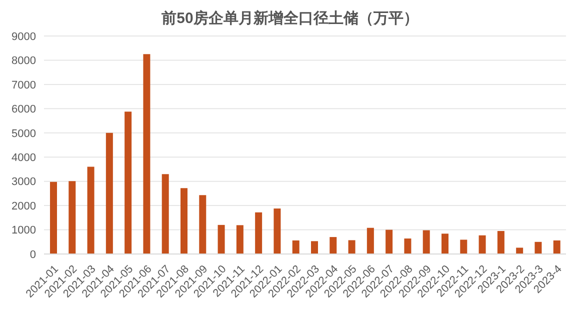  Describe the element at coordinates (290, 19) in the screenshot. I see `chart-title: 前50房企单月新增全口径土储（万平）` at that location.